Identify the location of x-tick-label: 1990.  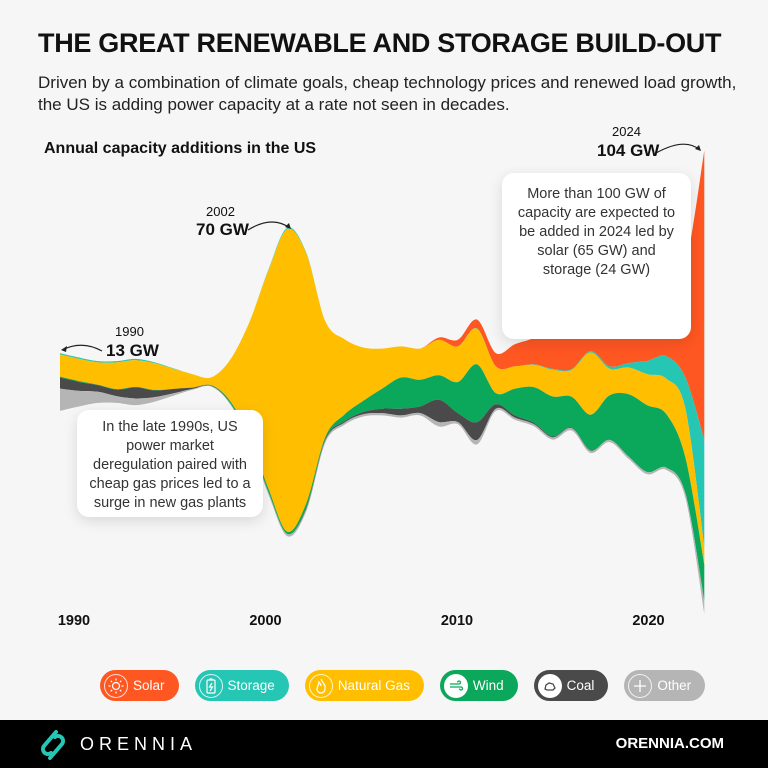
(74, 621).